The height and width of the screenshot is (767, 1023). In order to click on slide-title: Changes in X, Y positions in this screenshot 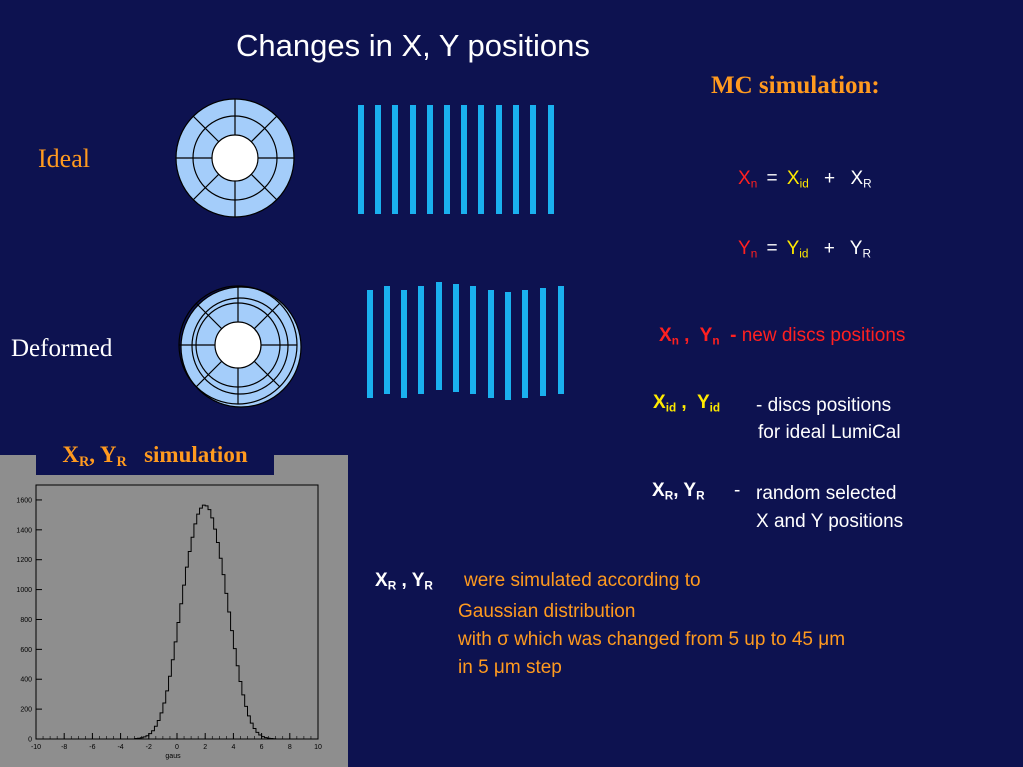, I will do `click(413, 45)`.